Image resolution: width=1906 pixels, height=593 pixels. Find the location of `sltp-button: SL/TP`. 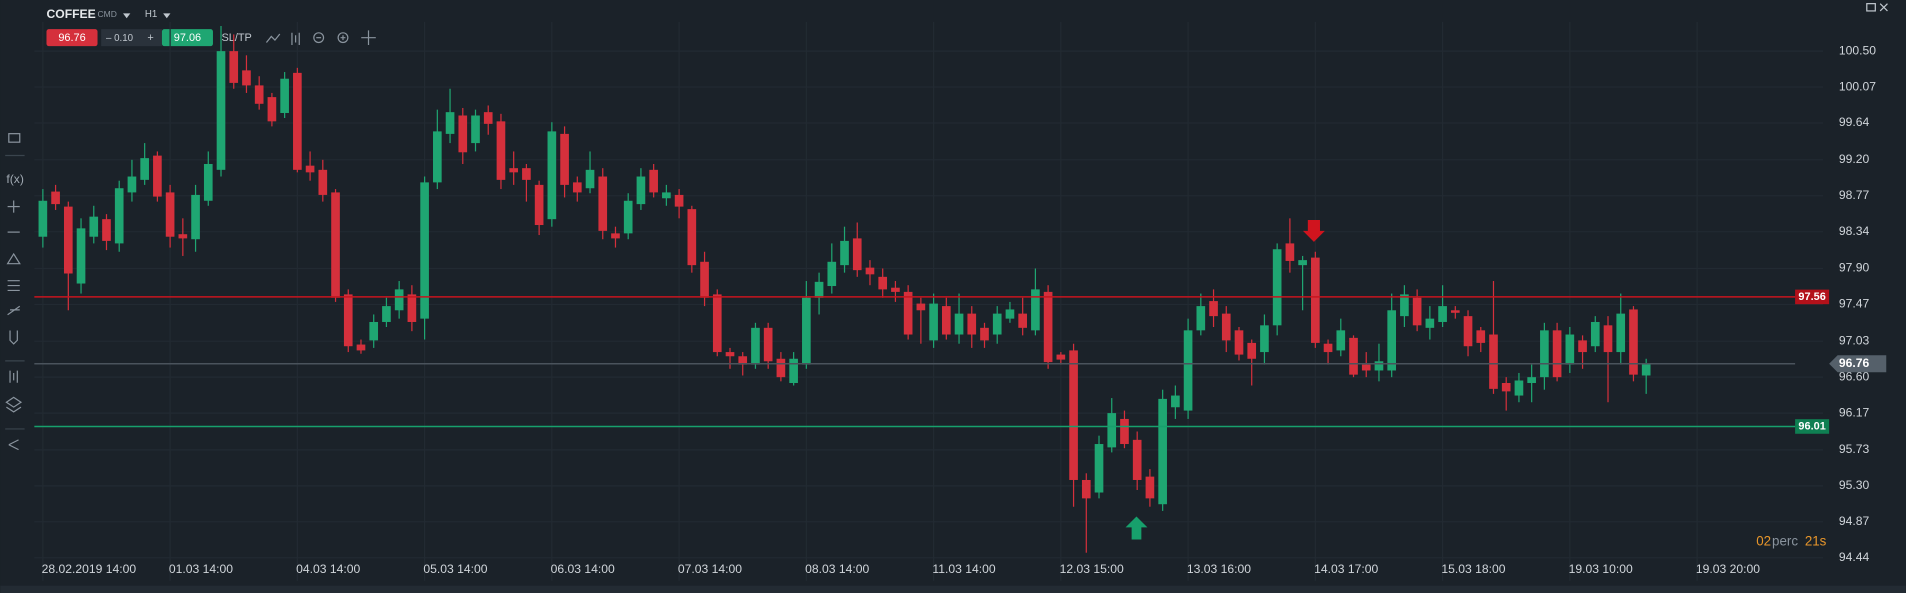

sltp-button: SL/TP is located at coordinates (236, 38).